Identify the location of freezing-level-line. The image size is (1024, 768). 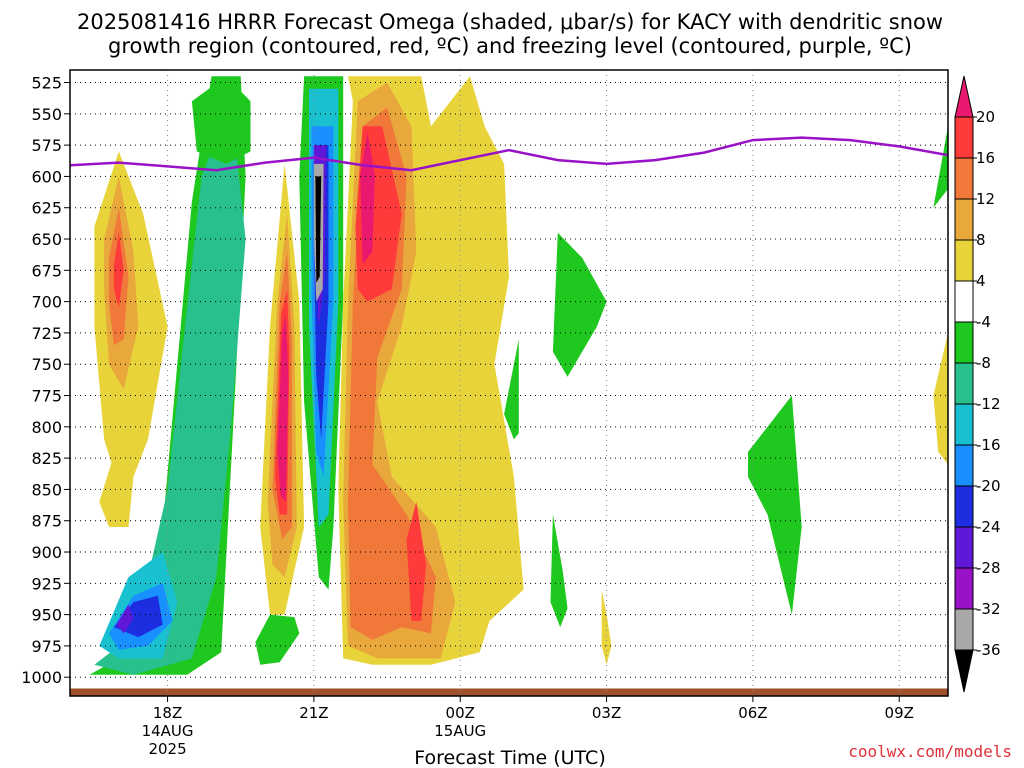
(509, 154).